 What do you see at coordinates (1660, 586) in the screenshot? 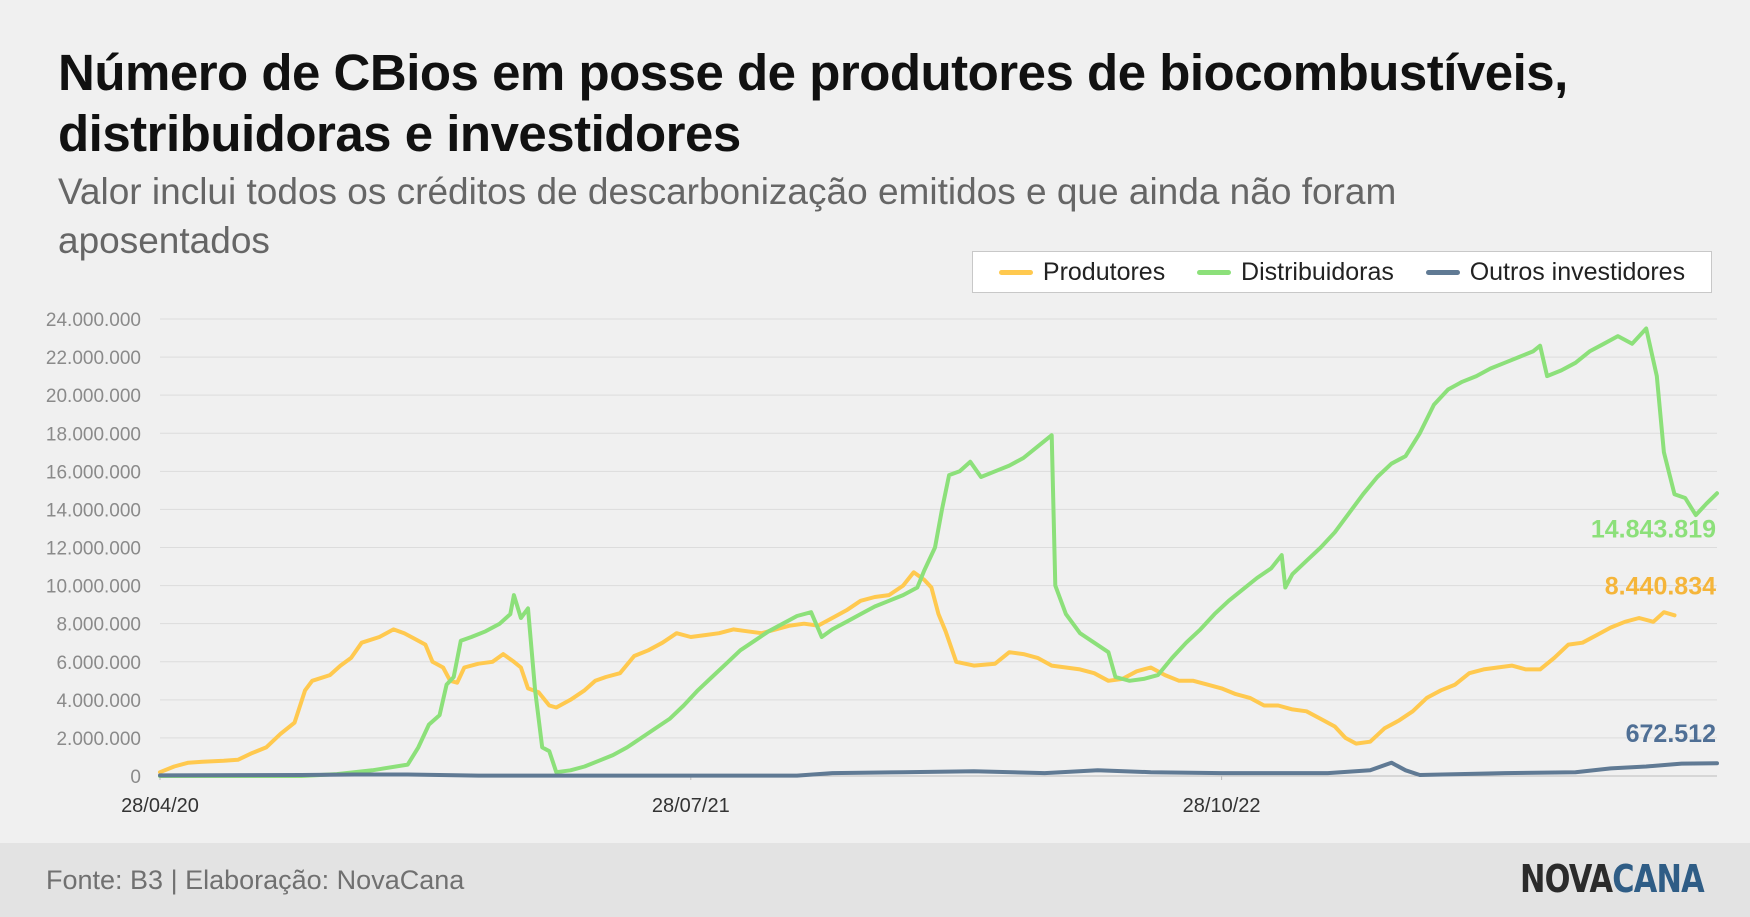
I see `end-label-produtores: 8.440.834` at bounding box center [1660, 586].